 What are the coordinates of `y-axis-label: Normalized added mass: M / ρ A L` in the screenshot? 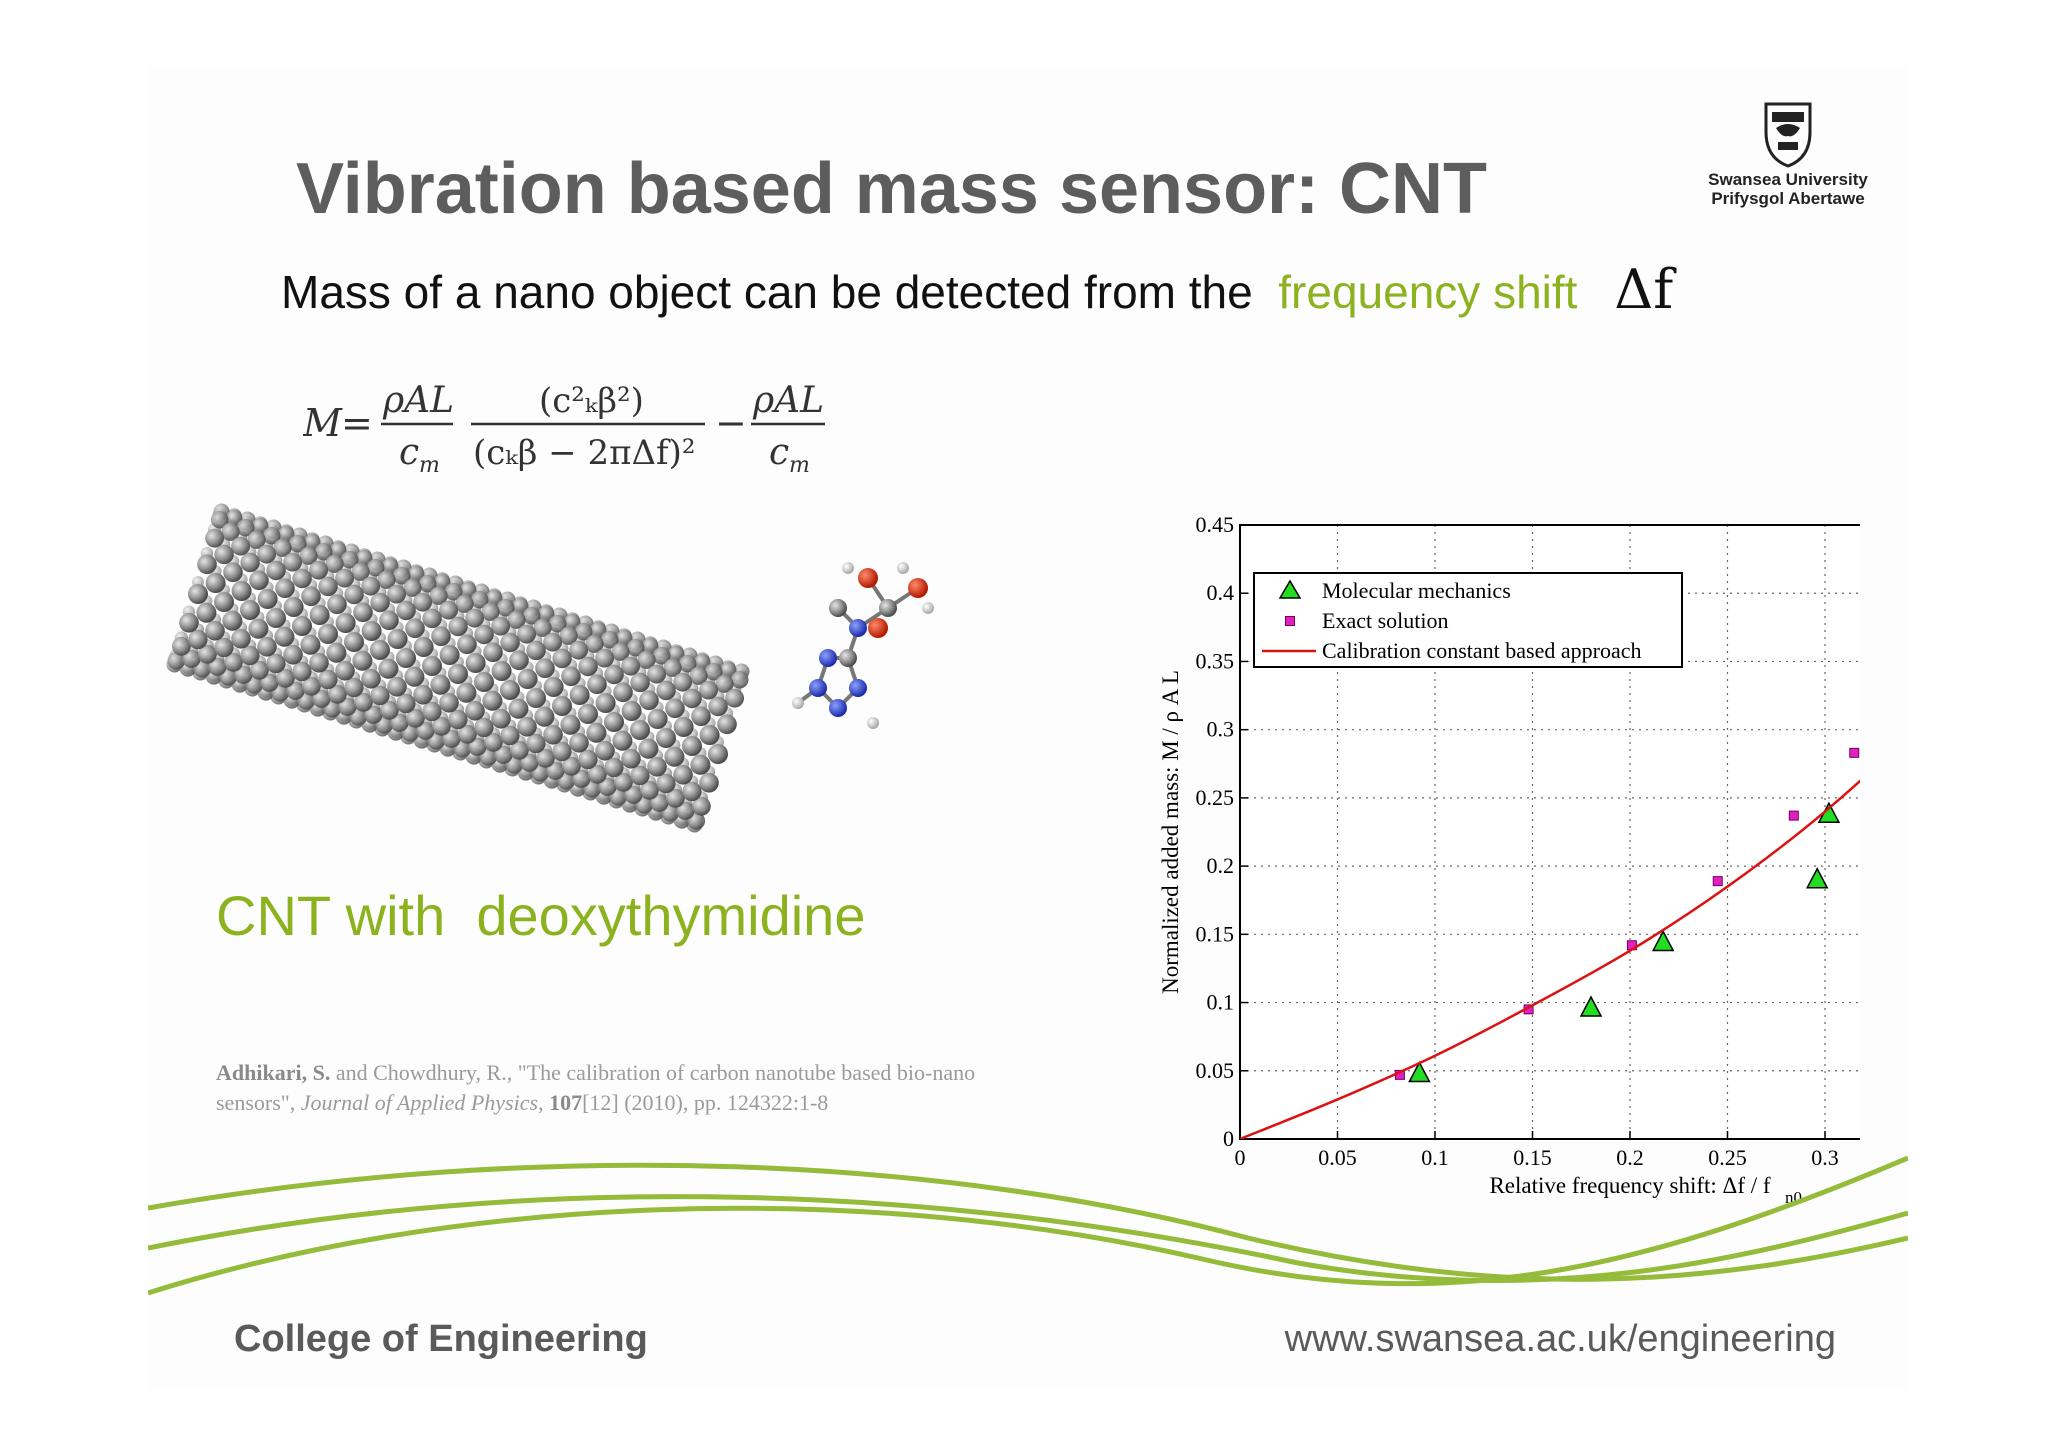 It's located at (1170, 832).